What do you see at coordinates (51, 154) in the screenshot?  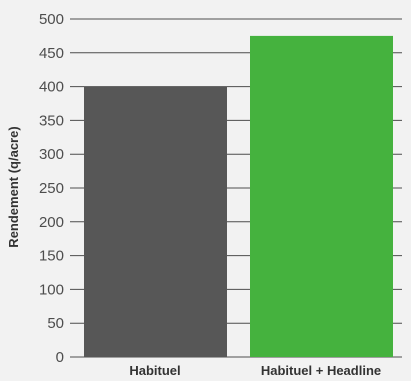 I see `y-tick-label: 300` at bounding box center [51, 154].